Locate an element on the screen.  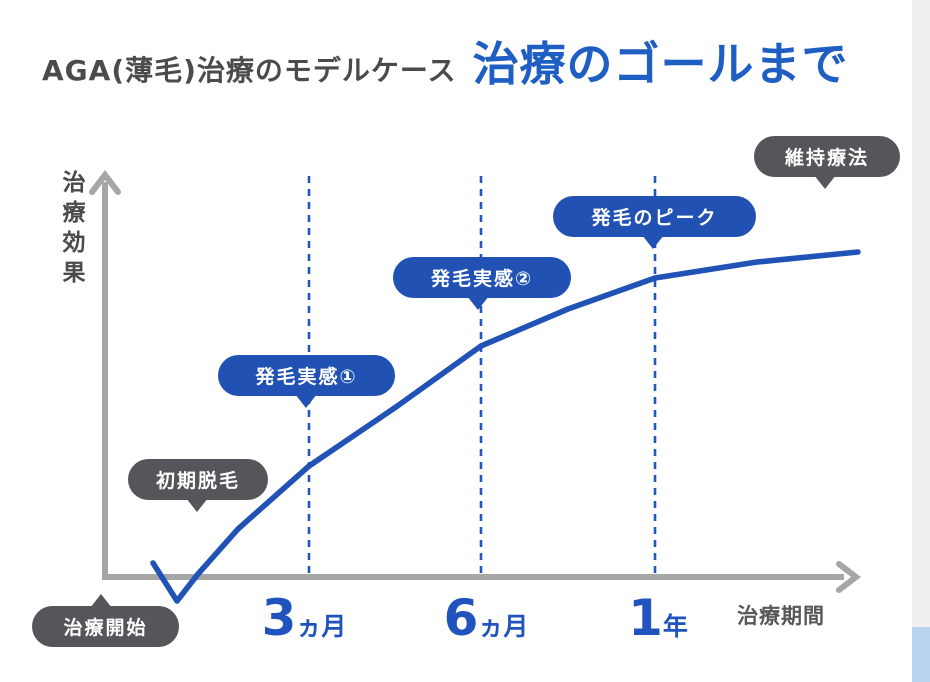
badge-label: 発毛実感① is located at coordinates (306, 377).